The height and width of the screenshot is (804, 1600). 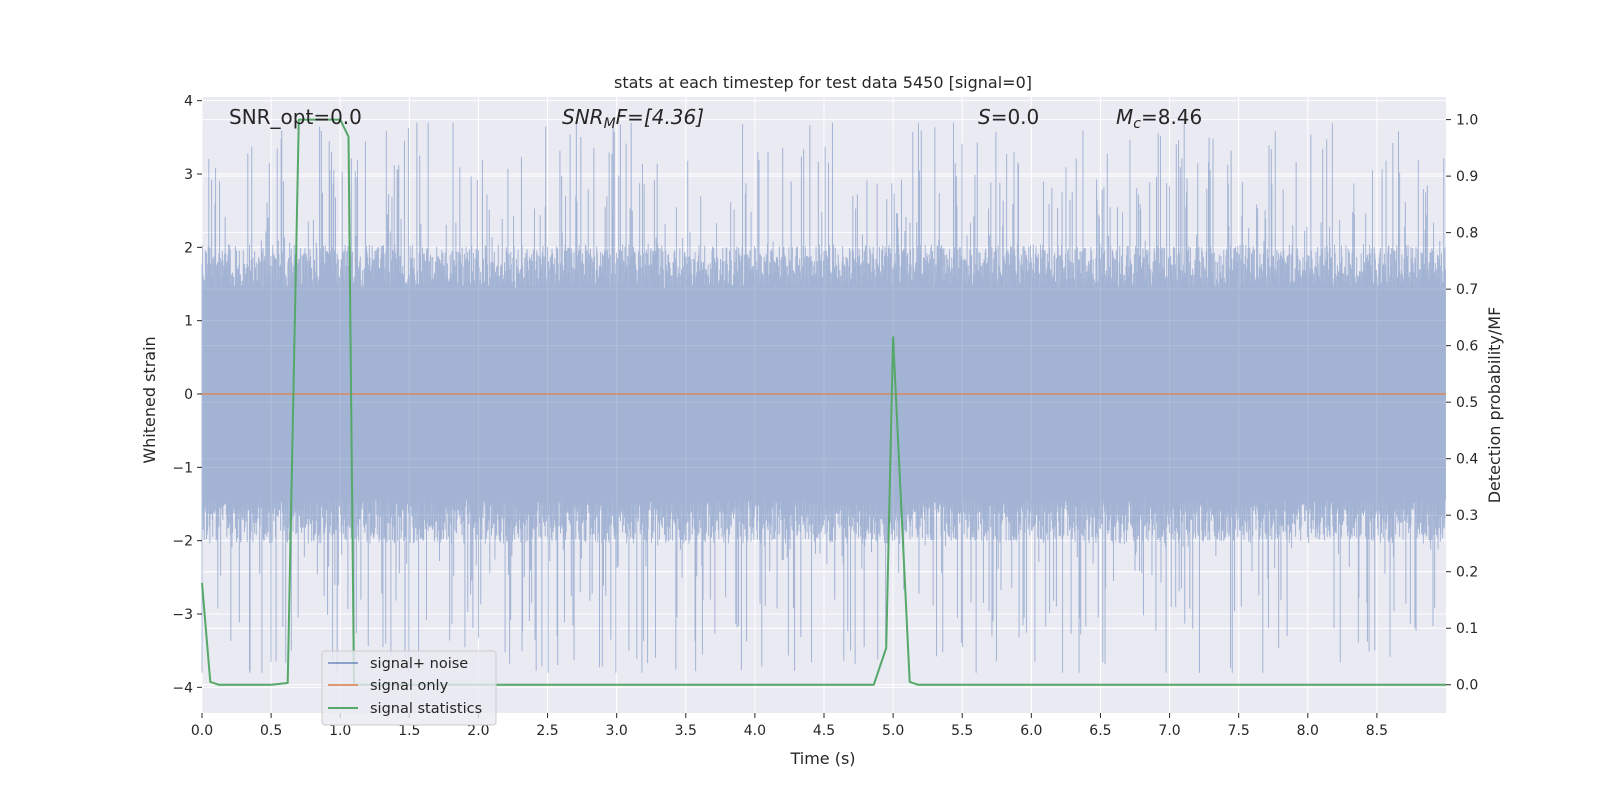 I want to click on x-tick-label: 2.5, so click(x=547, y=731).